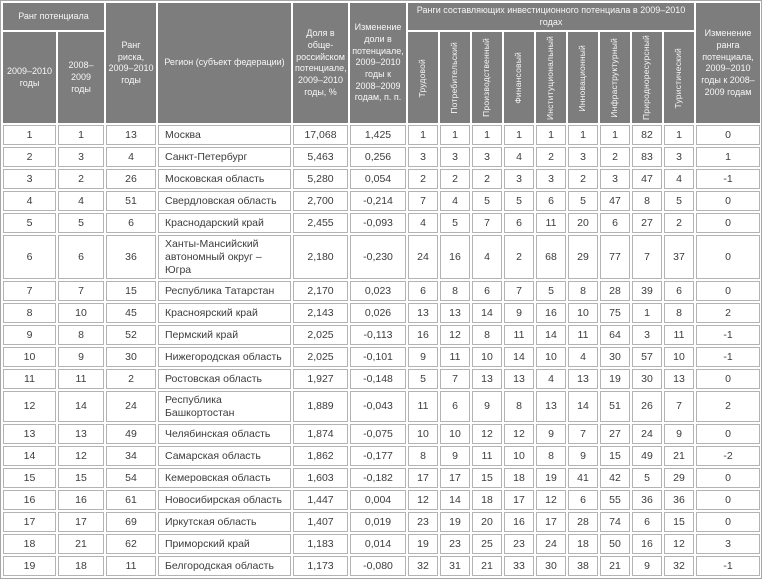  I want to click on cell-component-innovation: 6, so click(583, 500).